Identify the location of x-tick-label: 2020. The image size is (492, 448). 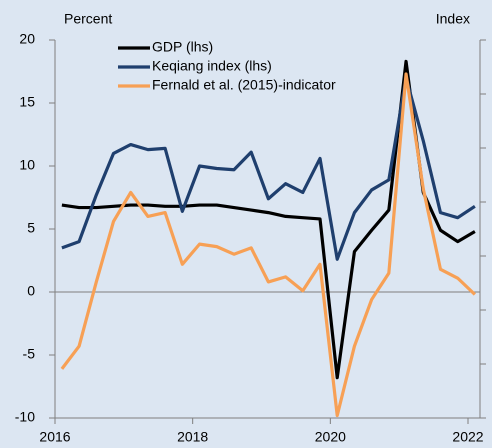
(330, 437).